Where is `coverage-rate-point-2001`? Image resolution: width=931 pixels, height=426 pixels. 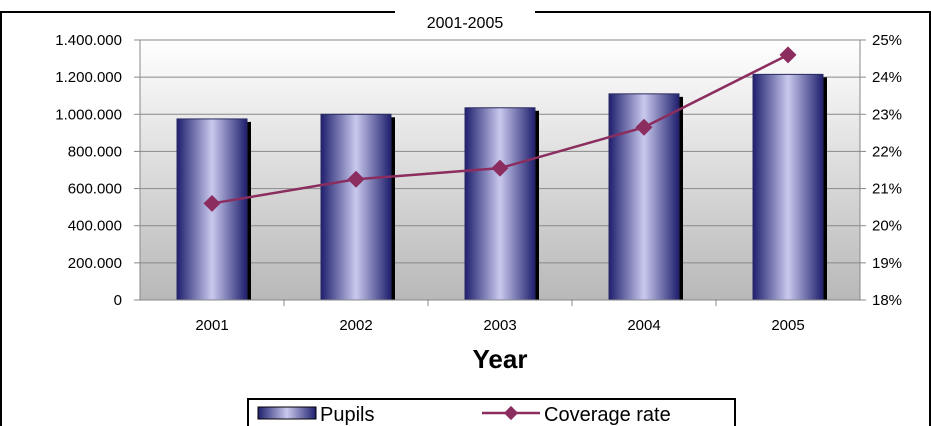 coverage-rate-point-2001 is located at coordinates (212, 203).